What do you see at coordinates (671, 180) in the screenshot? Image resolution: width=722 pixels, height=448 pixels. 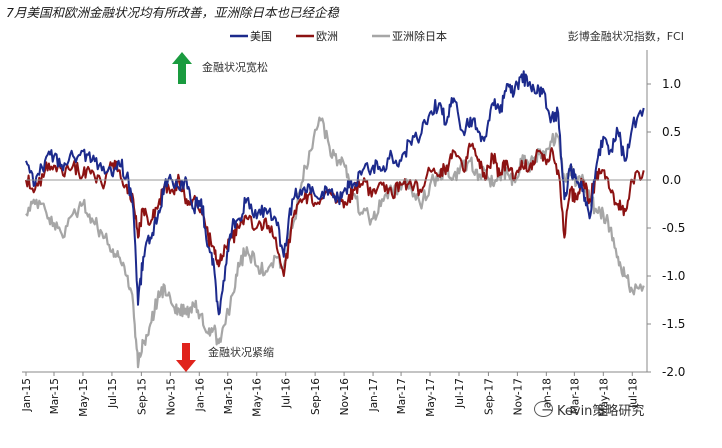 I see `y-tick-label: 0.0` at bounding box center [671, 180].